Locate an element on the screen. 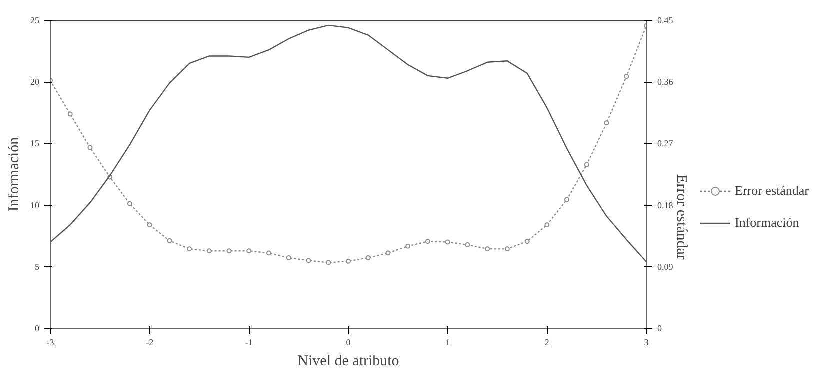 Image resolution: width=840 pixels, height=373 pixels. legend-label: Información is located at coordinates (767, 223).